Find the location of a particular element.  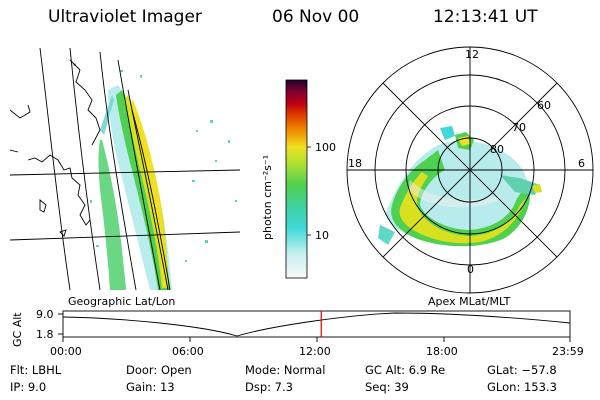

timeline-ytick-top: 9.0 is located at coordinates (45, 314).